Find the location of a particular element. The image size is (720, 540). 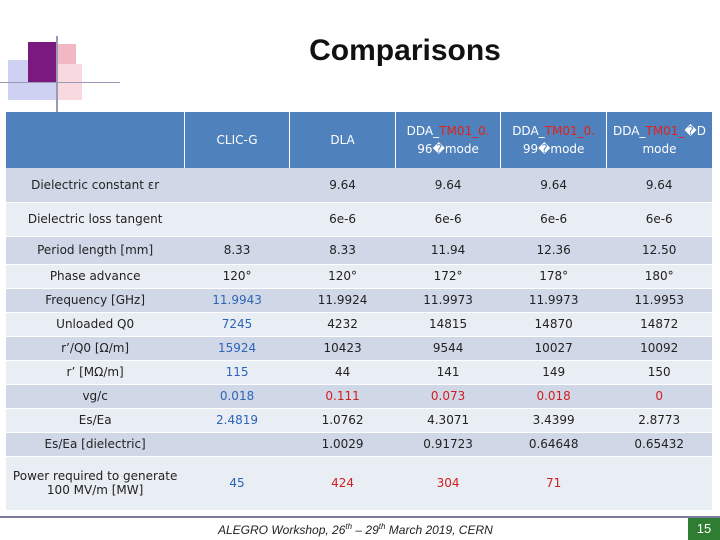

table-cell: 0.111 is located at coordinates (342, 396).